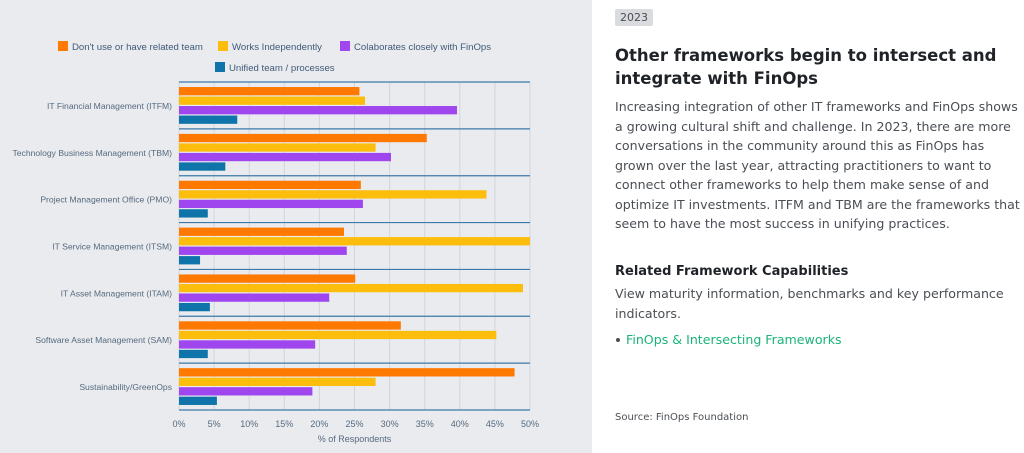 The image size is (1024, 453). I want to click on x-tick-label: 45%, so click(495, 424).